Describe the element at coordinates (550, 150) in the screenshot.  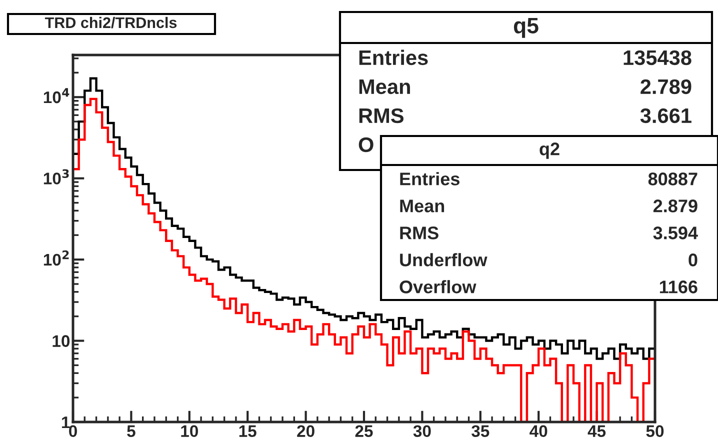
I see `annotation: q2` at that location.